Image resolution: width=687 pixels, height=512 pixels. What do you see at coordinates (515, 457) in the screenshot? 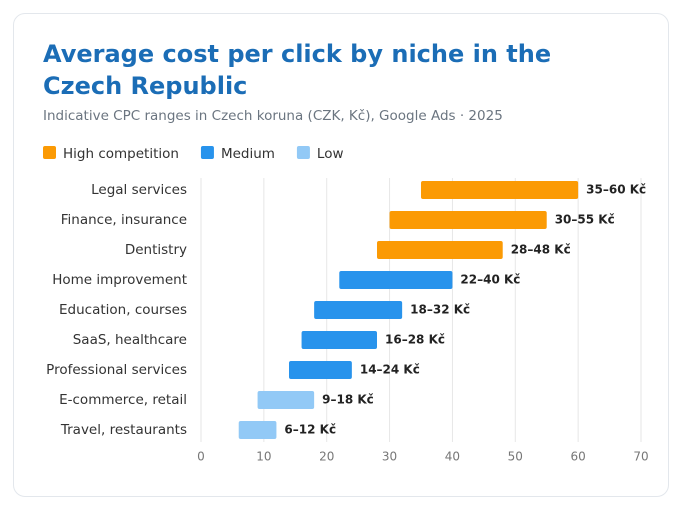
I see `x-tick-label: 50` at bounding box center [515, 457].